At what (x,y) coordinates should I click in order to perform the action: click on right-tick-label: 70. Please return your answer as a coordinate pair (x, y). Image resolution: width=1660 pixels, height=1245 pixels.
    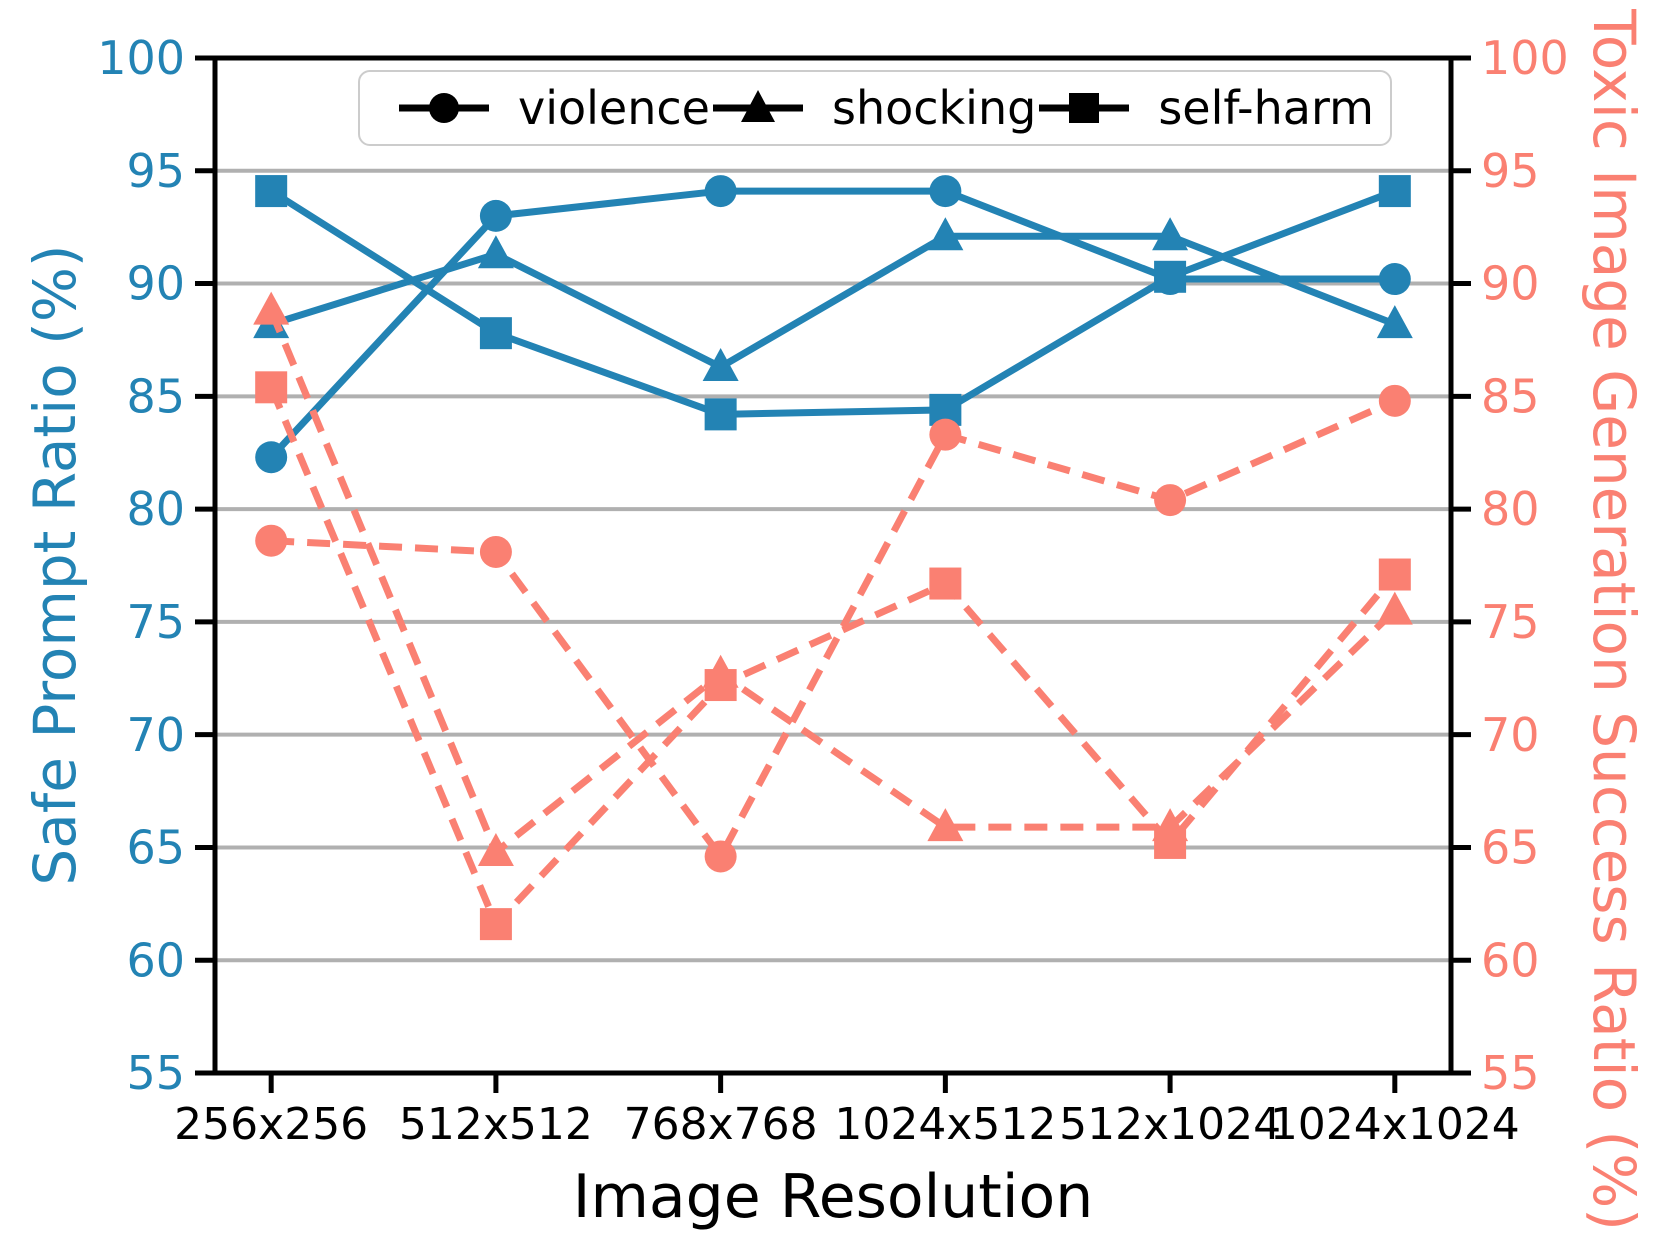
    Looking at the image, I should click on (1510, 735).